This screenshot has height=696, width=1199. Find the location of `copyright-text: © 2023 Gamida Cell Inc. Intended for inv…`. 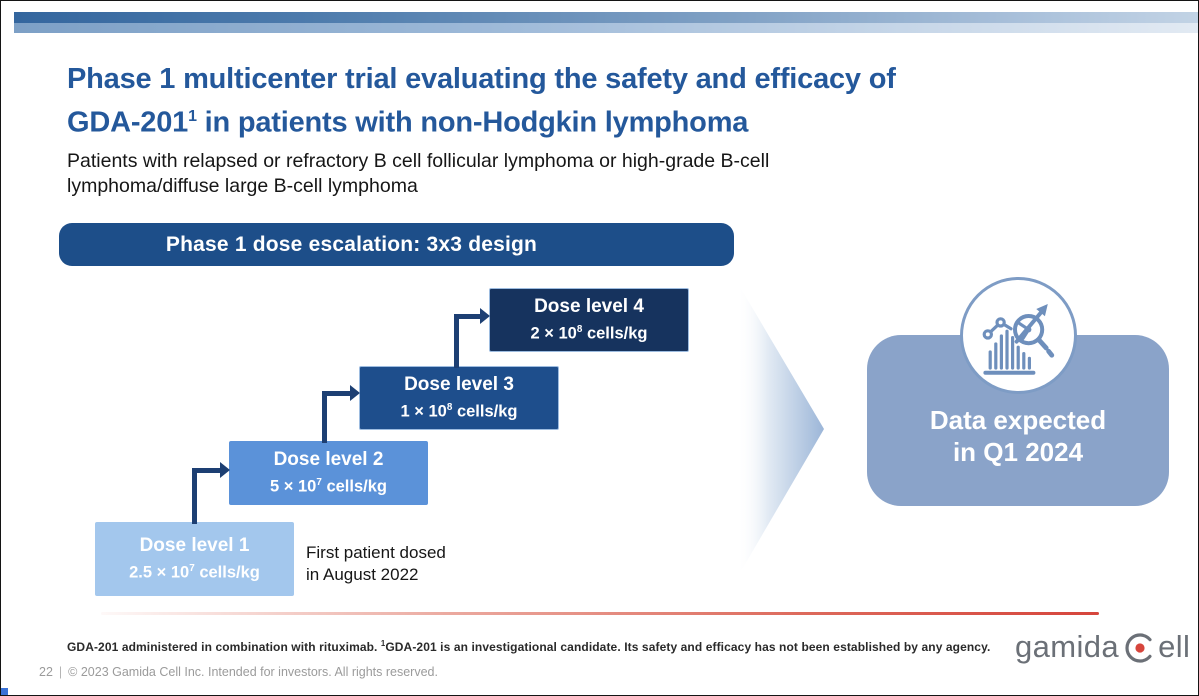

copyright-text: © 2023 Gamida Cell Inc. Intended for inv… is located at coordinates (253, 672).